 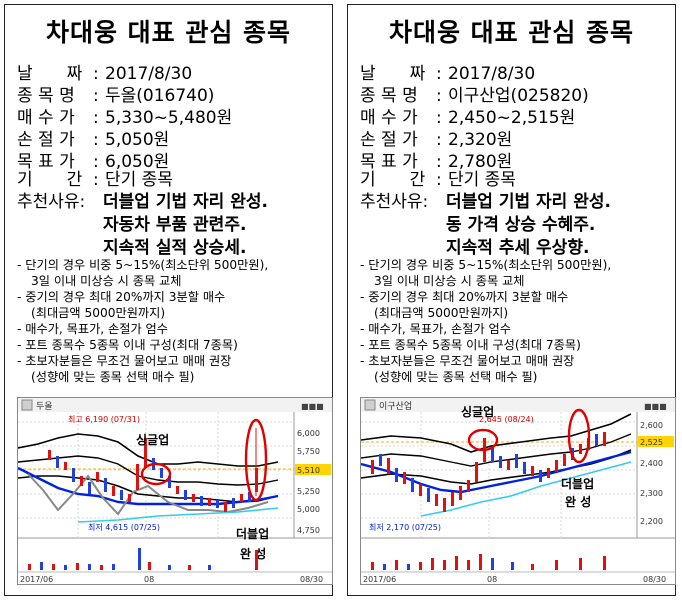 I want to click on name-row: 종 목 명: 이구산업(025820), so click(x=474, y=96).